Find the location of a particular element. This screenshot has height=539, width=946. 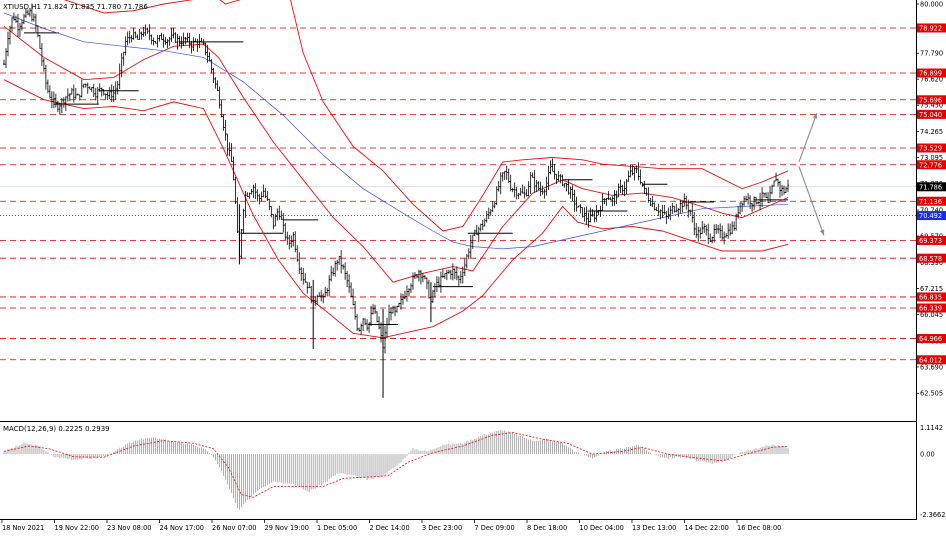

current-price-tag is located at coordinates (931, 187).